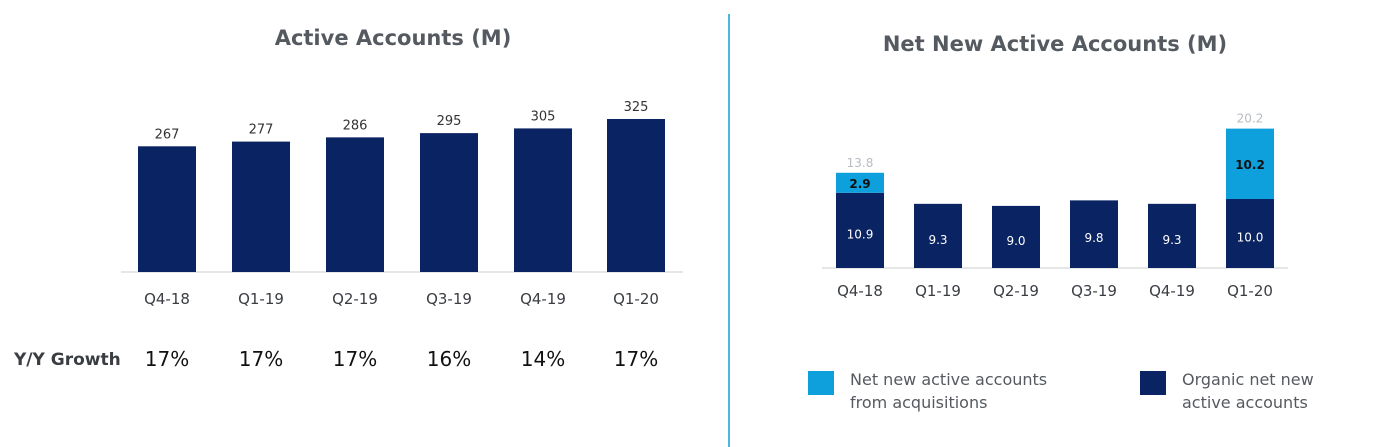 The height and width of the screenshot is (447, 1382). I want to click on net-new-accounts-x-tick: Q2-19, so click(1016, 291).